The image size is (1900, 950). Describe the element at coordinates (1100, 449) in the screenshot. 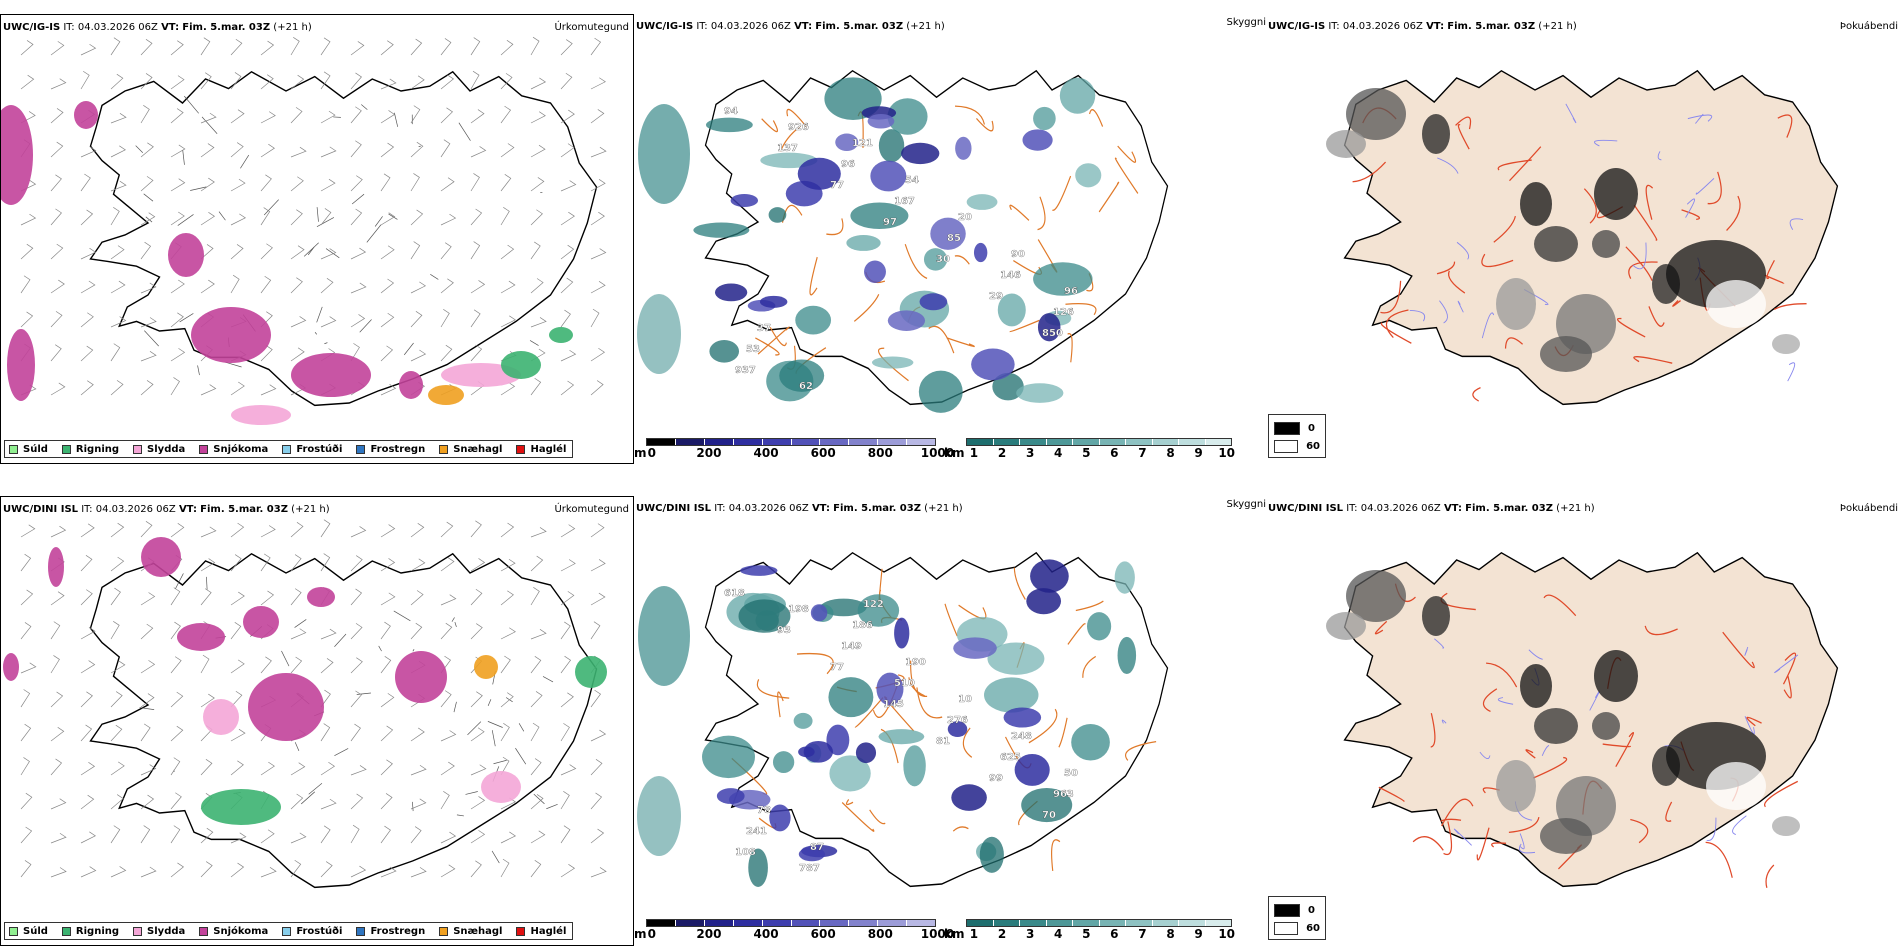

I see `visibility-colorbar: 1 2 3 4 5 6 7 8 9 10` at that location.